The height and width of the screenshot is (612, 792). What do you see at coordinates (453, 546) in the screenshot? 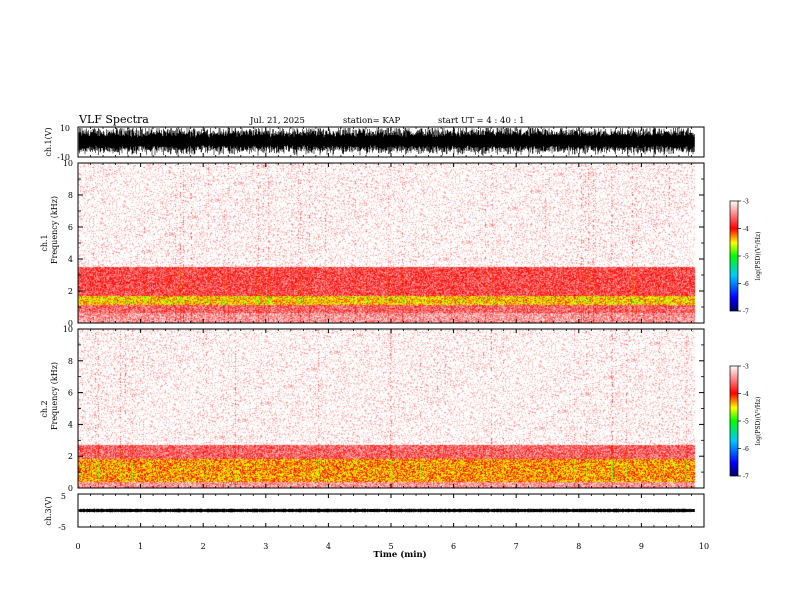
I see `x-tick-label: 6` at bounding box center [453, 546].